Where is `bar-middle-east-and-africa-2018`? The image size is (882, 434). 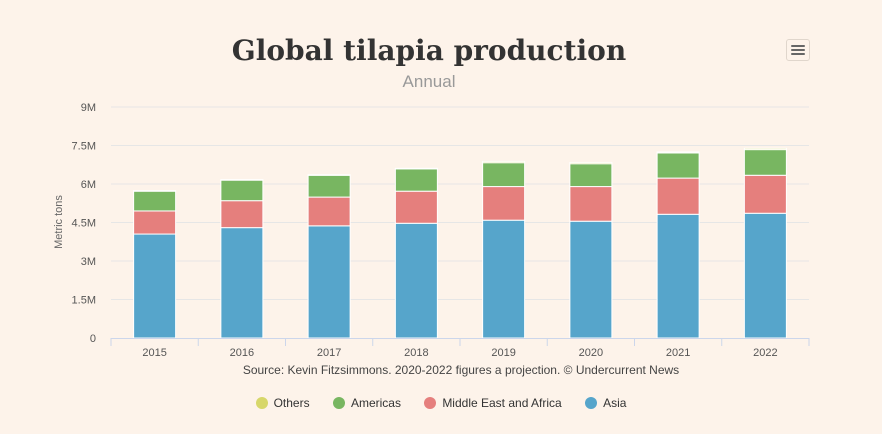
bar-middle-east-and-africa-2018 is located at coordinates (416, 207).